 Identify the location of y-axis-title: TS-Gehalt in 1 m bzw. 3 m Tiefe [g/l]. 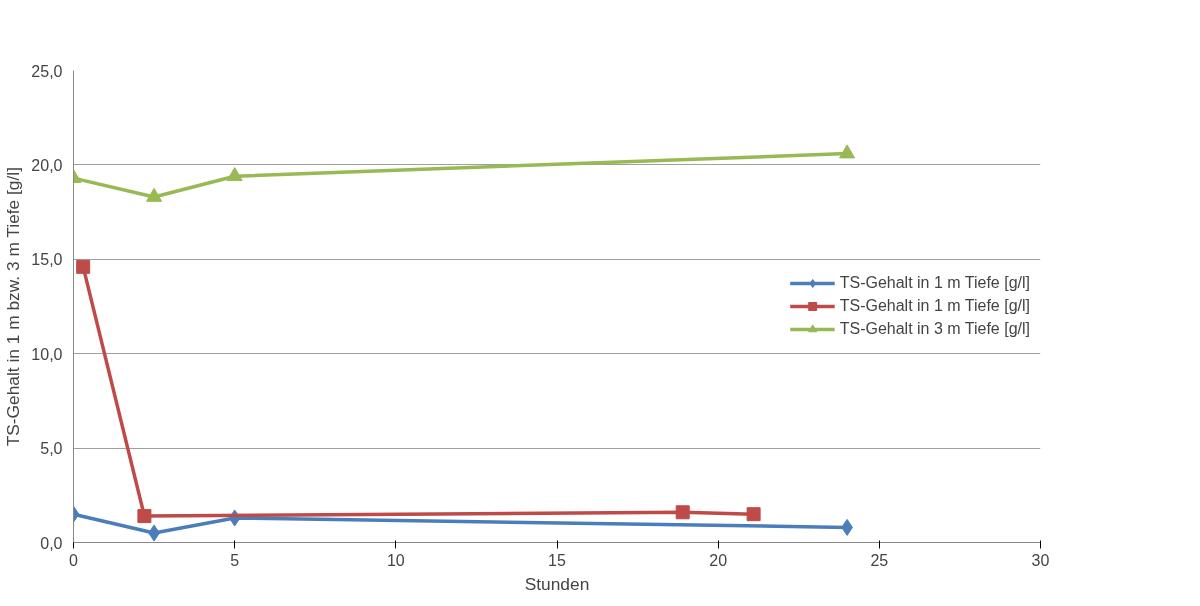
(13, 307).